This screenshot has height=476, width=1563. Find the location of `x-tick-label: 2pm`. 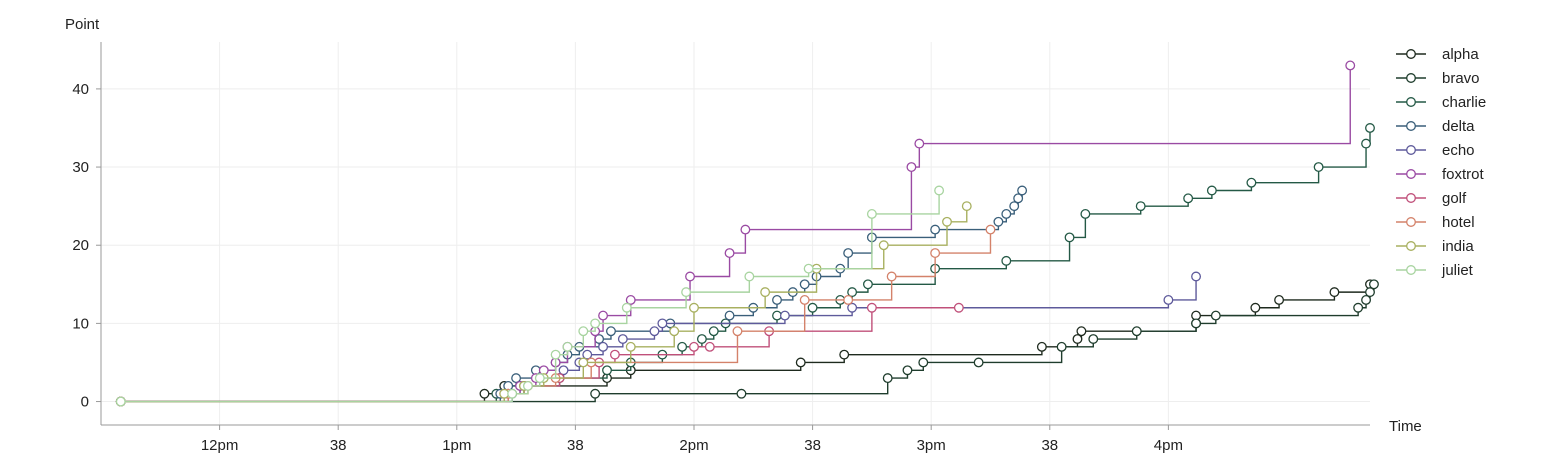

x-tick-label: 2pm is located at coordinates (693, 445).